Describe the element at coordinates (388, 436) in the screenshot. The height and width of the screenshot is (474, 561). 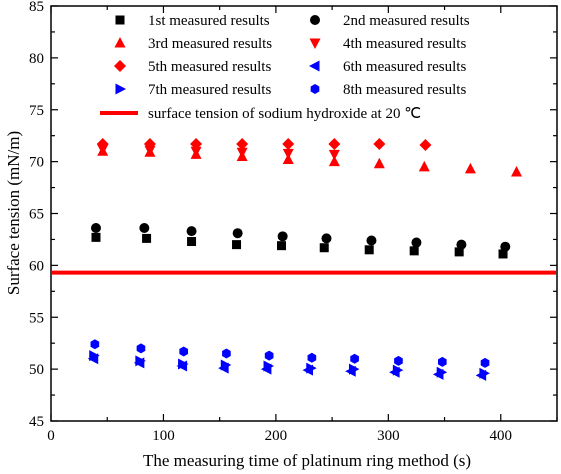
I see `x-tick-label: 300` at that location.